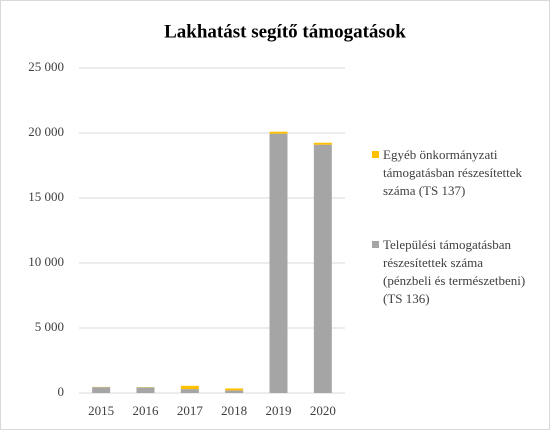  I want to click on x-tick-label: 2020, so click(323, 410).